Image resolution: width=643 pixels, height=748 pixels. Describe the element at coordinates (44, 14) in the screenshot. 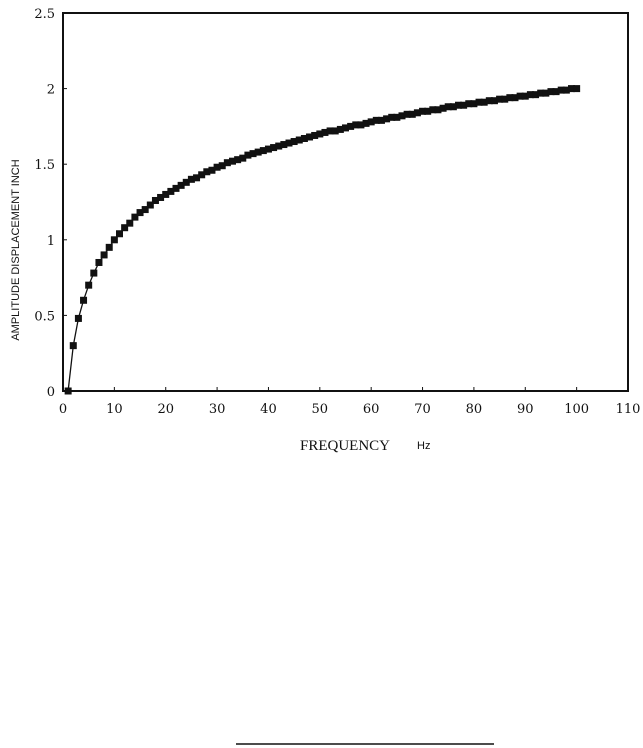

I see `y-tick-label: 2.5` at that location.